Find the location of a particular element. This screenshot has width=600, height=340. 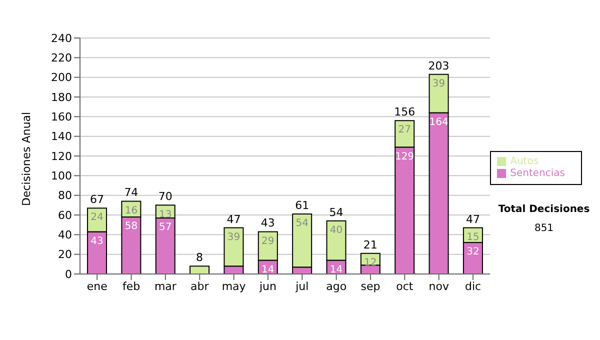

y-tick-label: 40 is located at coordinates (65, 235).